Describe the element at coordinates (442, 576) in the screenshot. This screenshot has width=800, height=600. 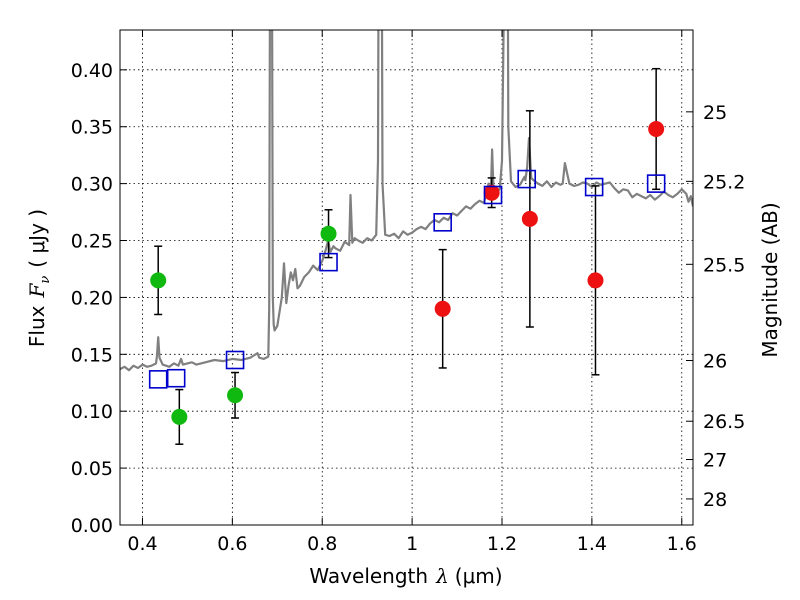
I see `x-axis-label-symbol: λ` at that location.